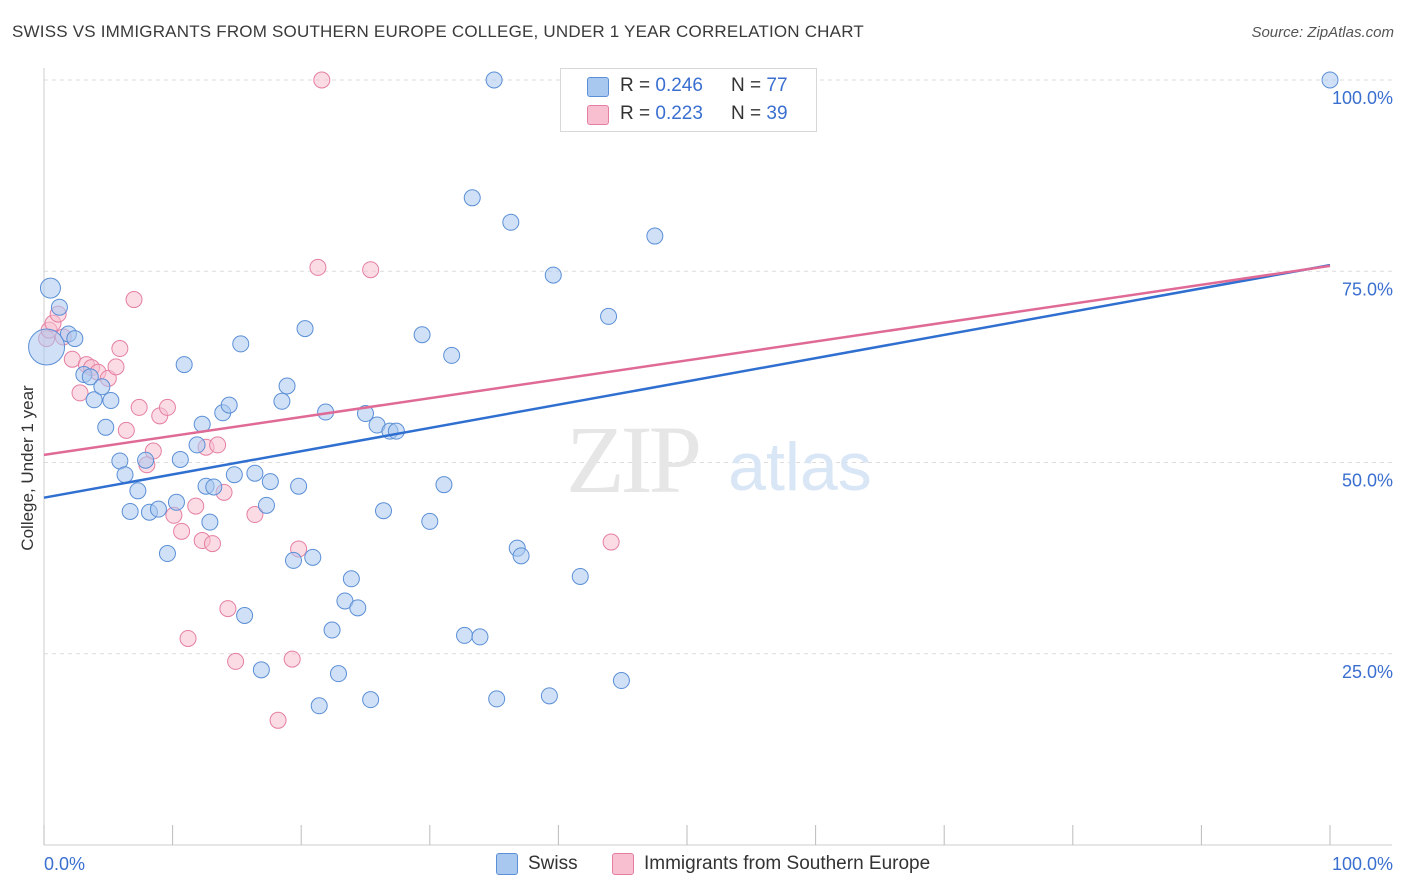 The image size is (1406, 892). Describe the element at coordinates (787, 863) in the screenshot. I see `immigrants-legend-label: Immigrants from Southern Europe` at that location.